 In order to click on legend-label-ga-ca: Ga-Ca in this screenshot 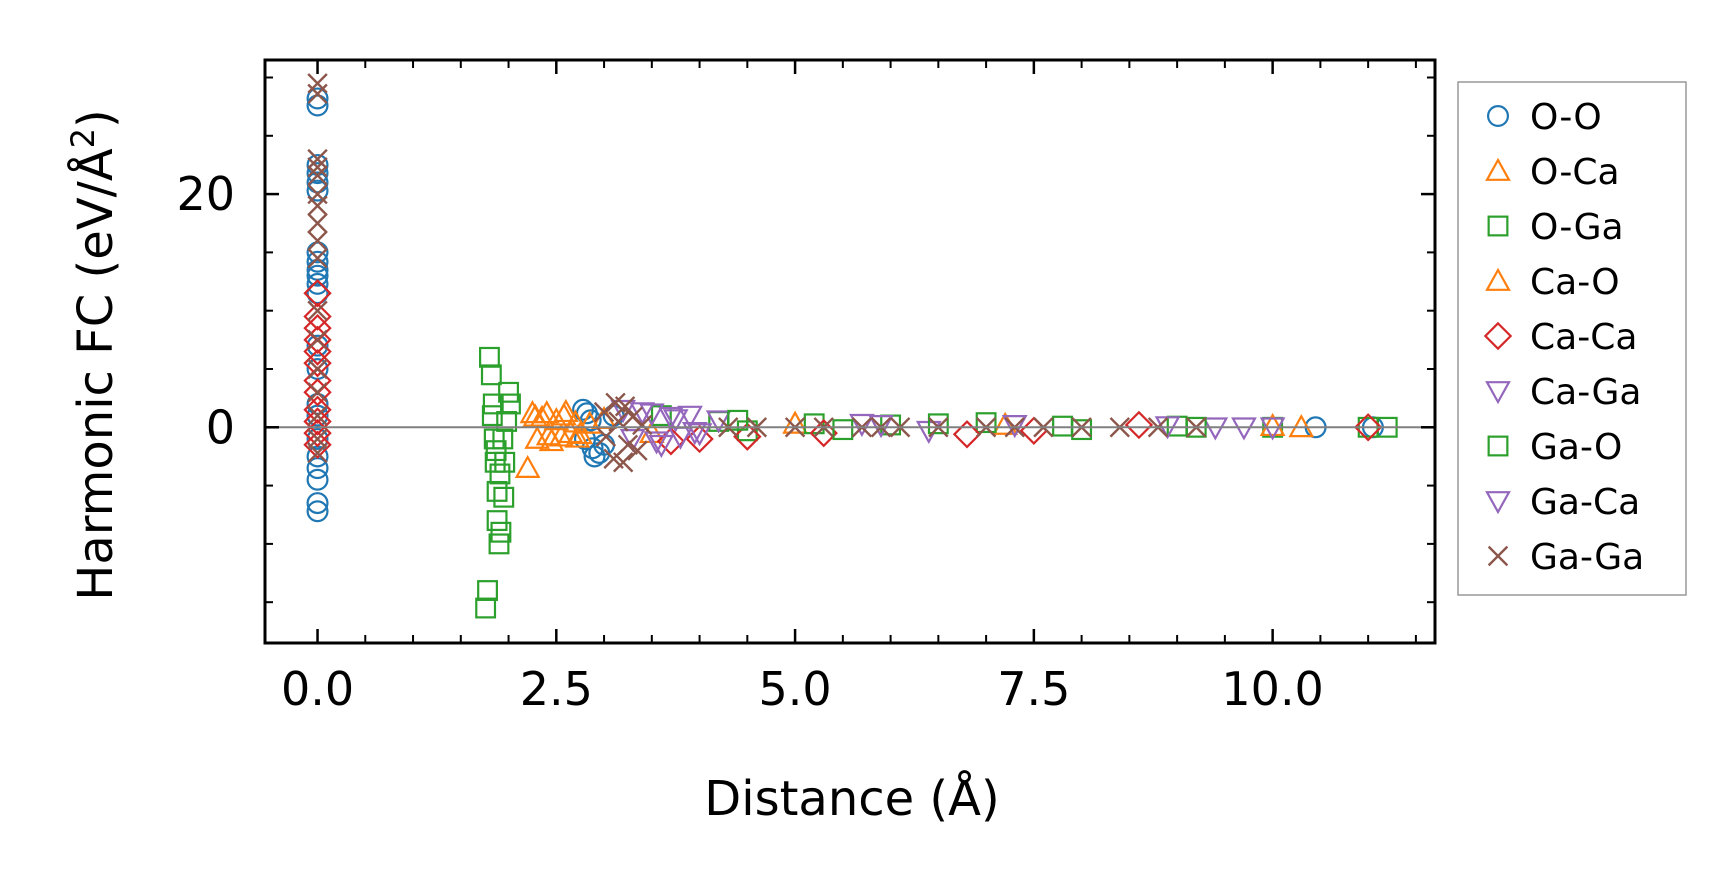, I will do `click(1585, 502)`.